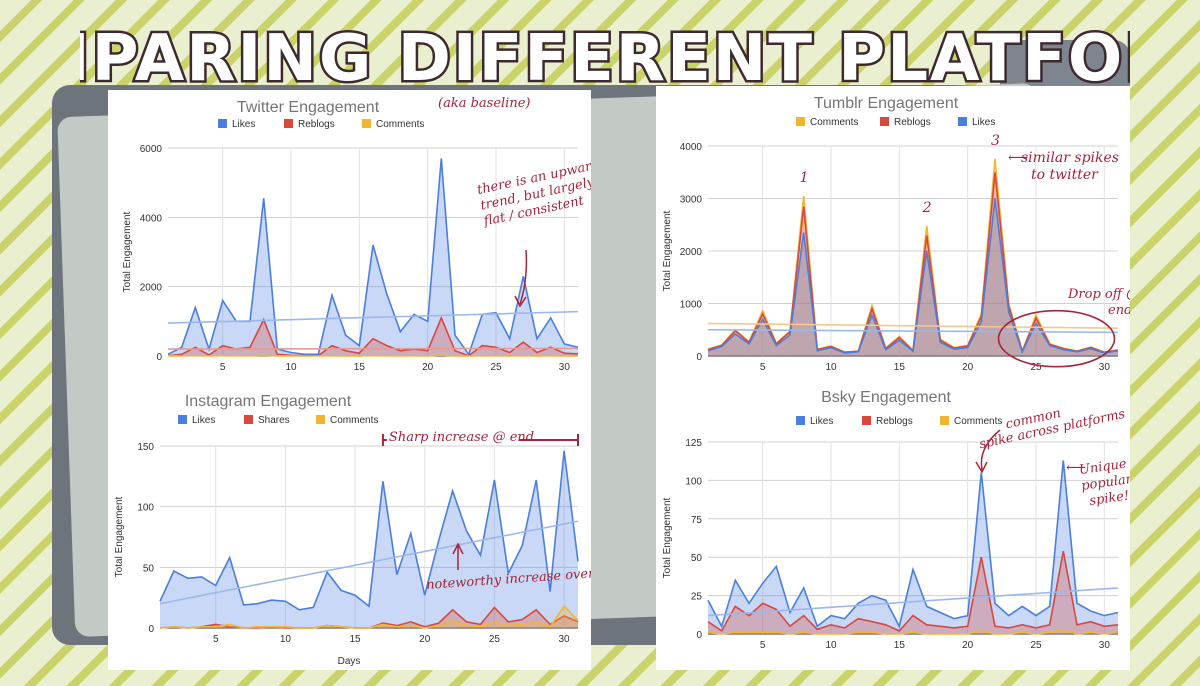  What do you see at coordinates (697, 597) in the screenshot?
I see `y-tick-label: 25` at bounding box center [697, 597].